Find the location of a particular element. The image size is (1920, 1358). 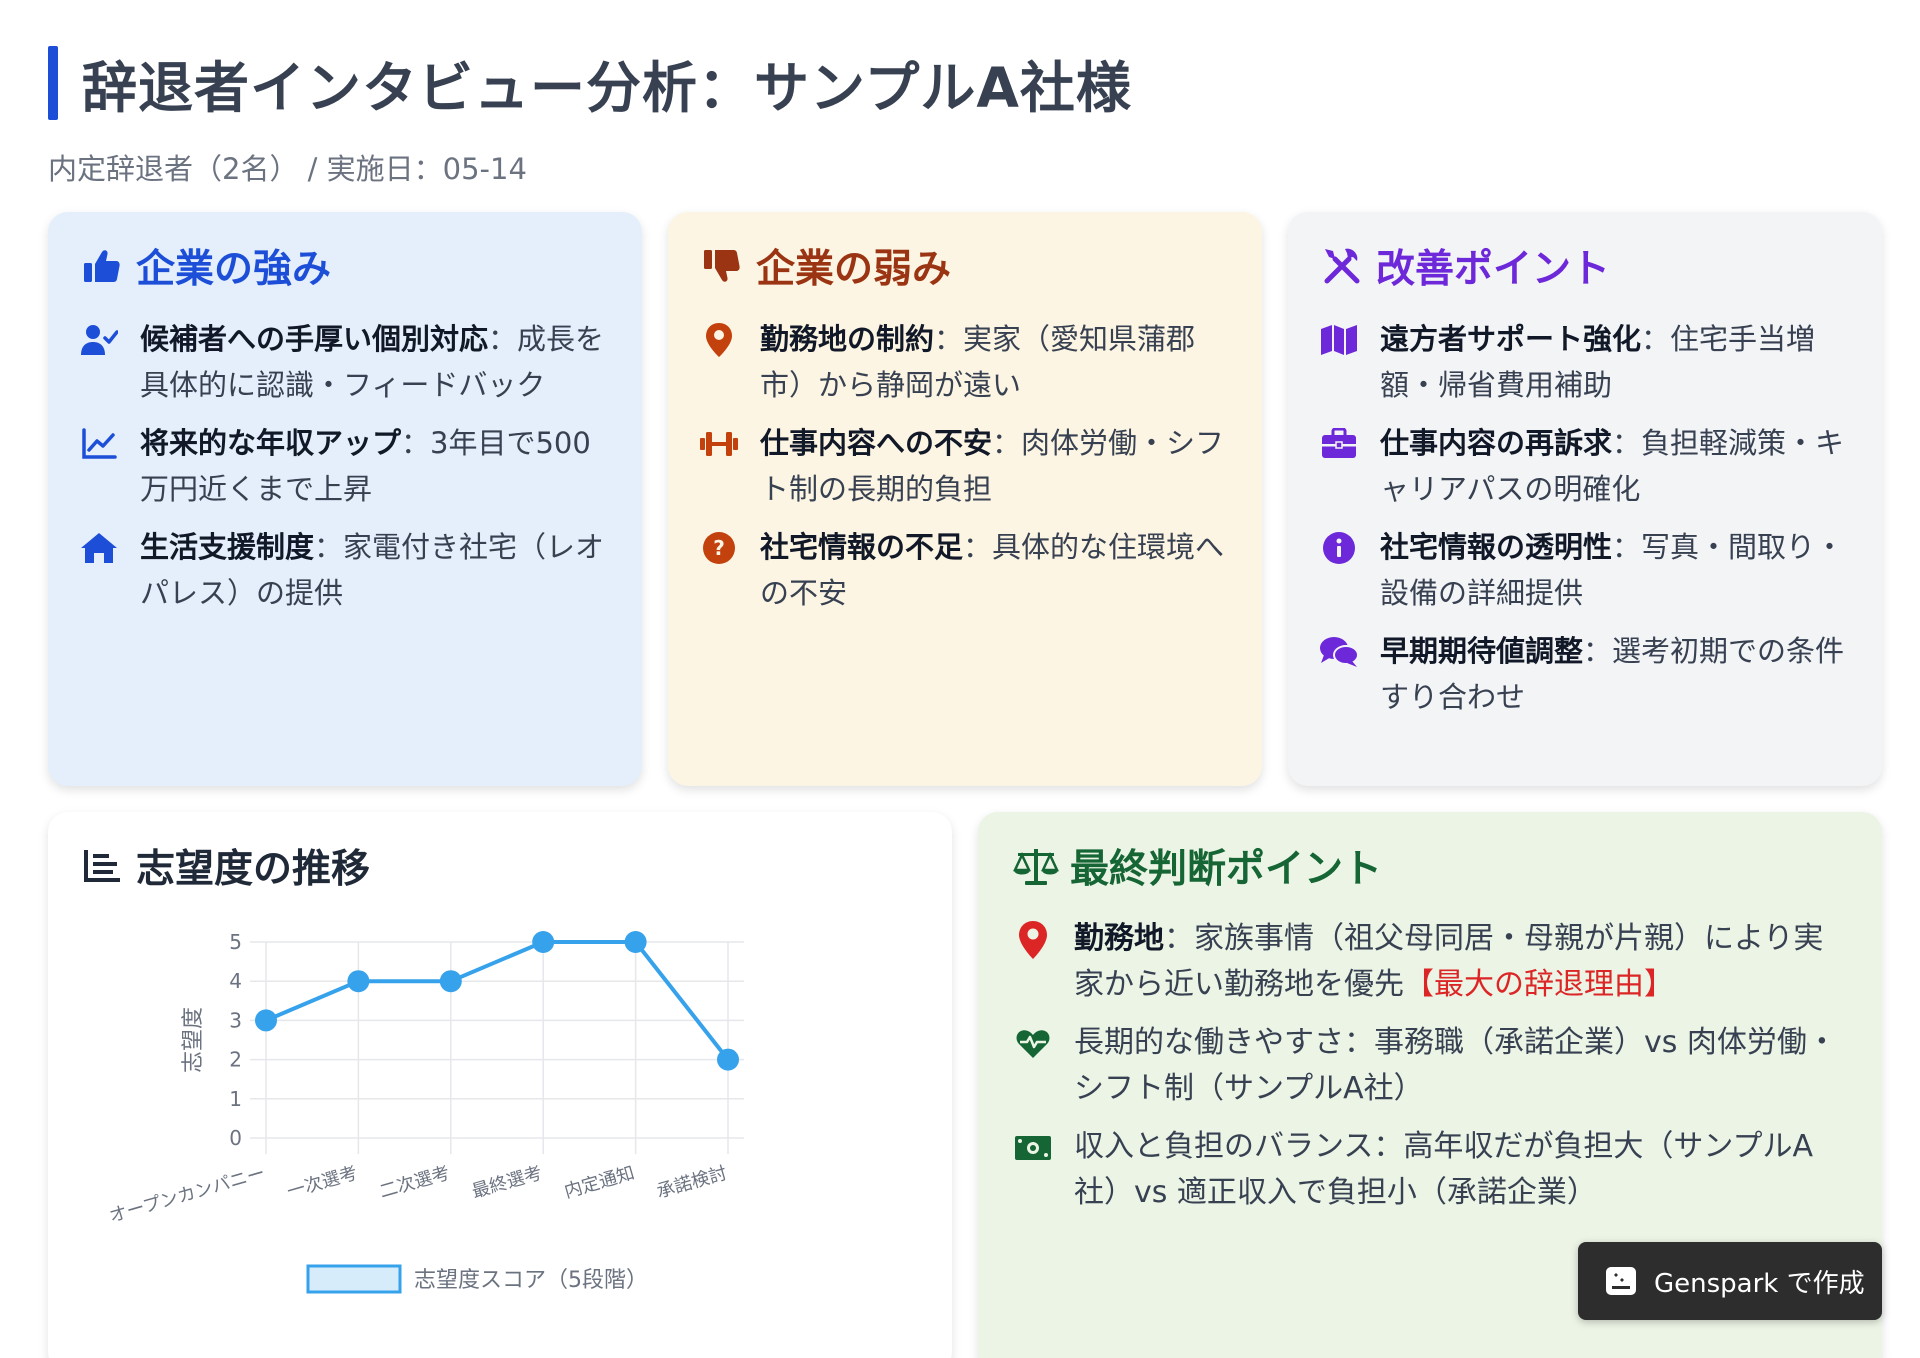

x-tick-label: 内定通知 is located at coordinates (599, 1183).